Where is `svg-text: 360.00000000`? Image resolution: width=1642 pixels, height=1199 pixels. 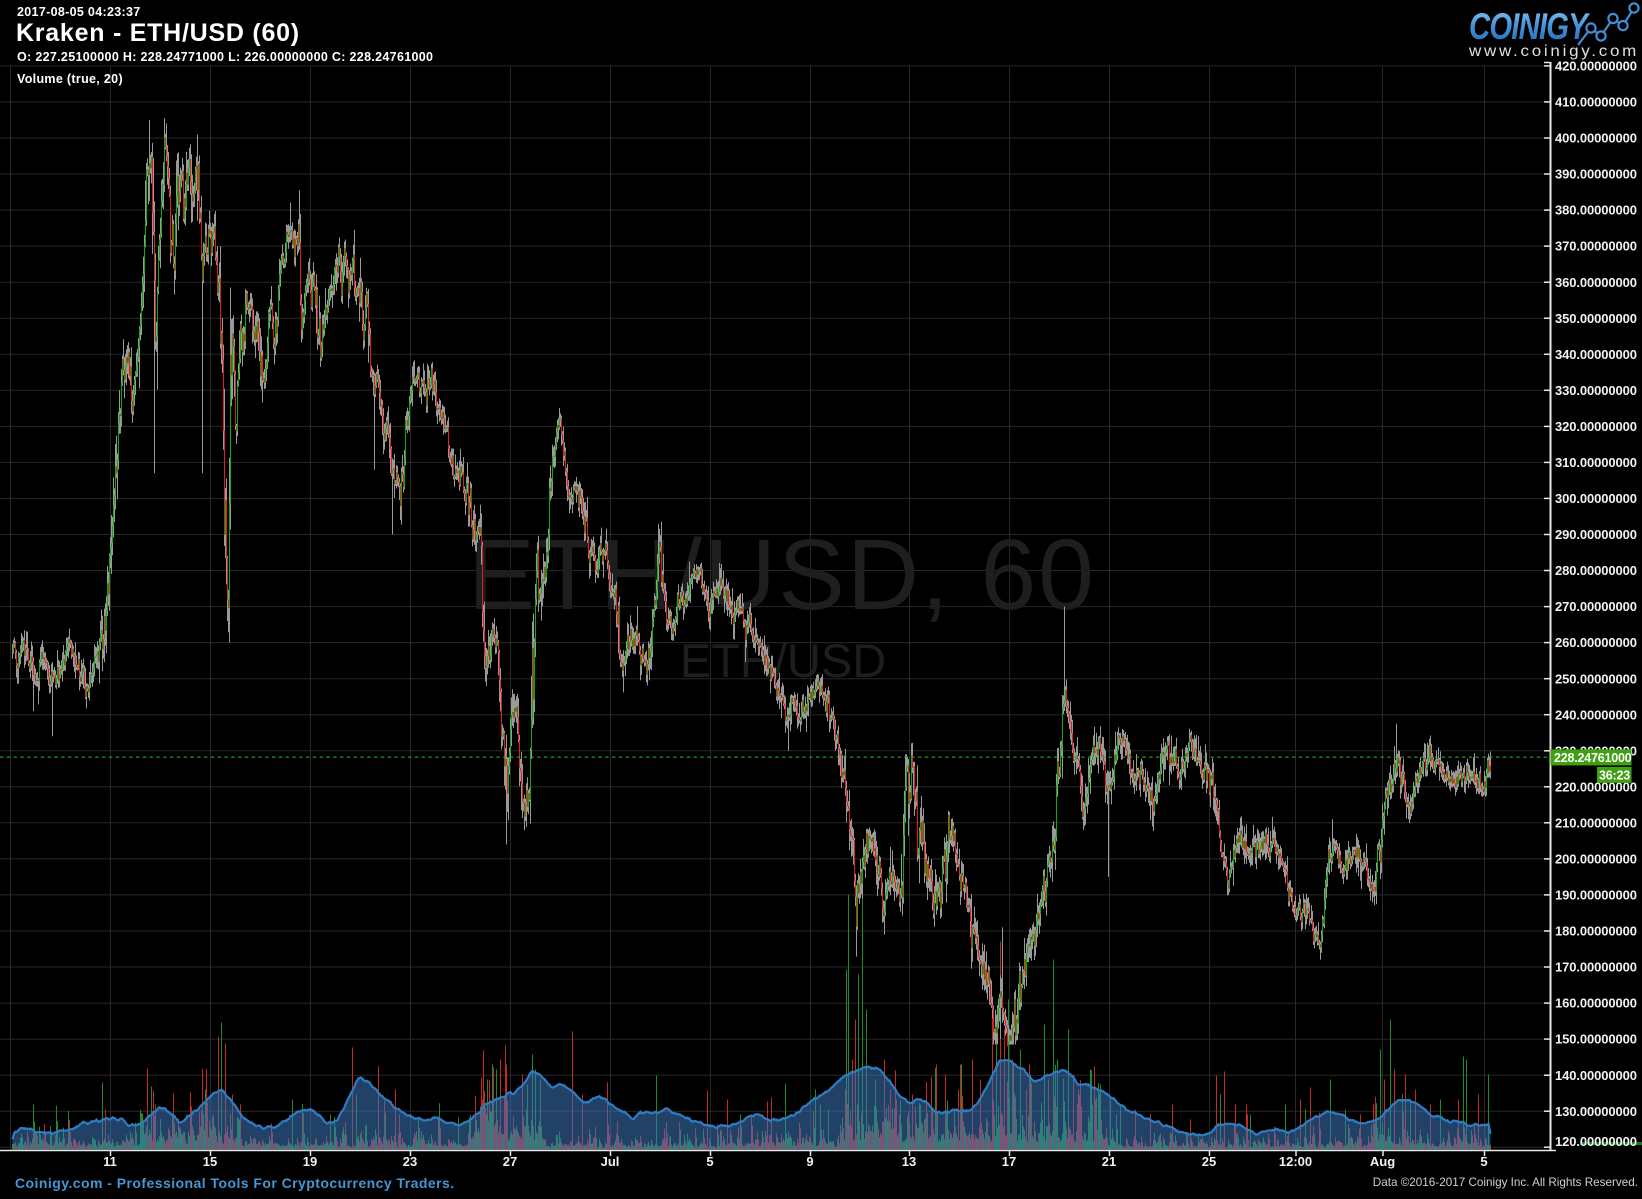 svg-text: 360.00000000 is located at coordinates (1596, 282).